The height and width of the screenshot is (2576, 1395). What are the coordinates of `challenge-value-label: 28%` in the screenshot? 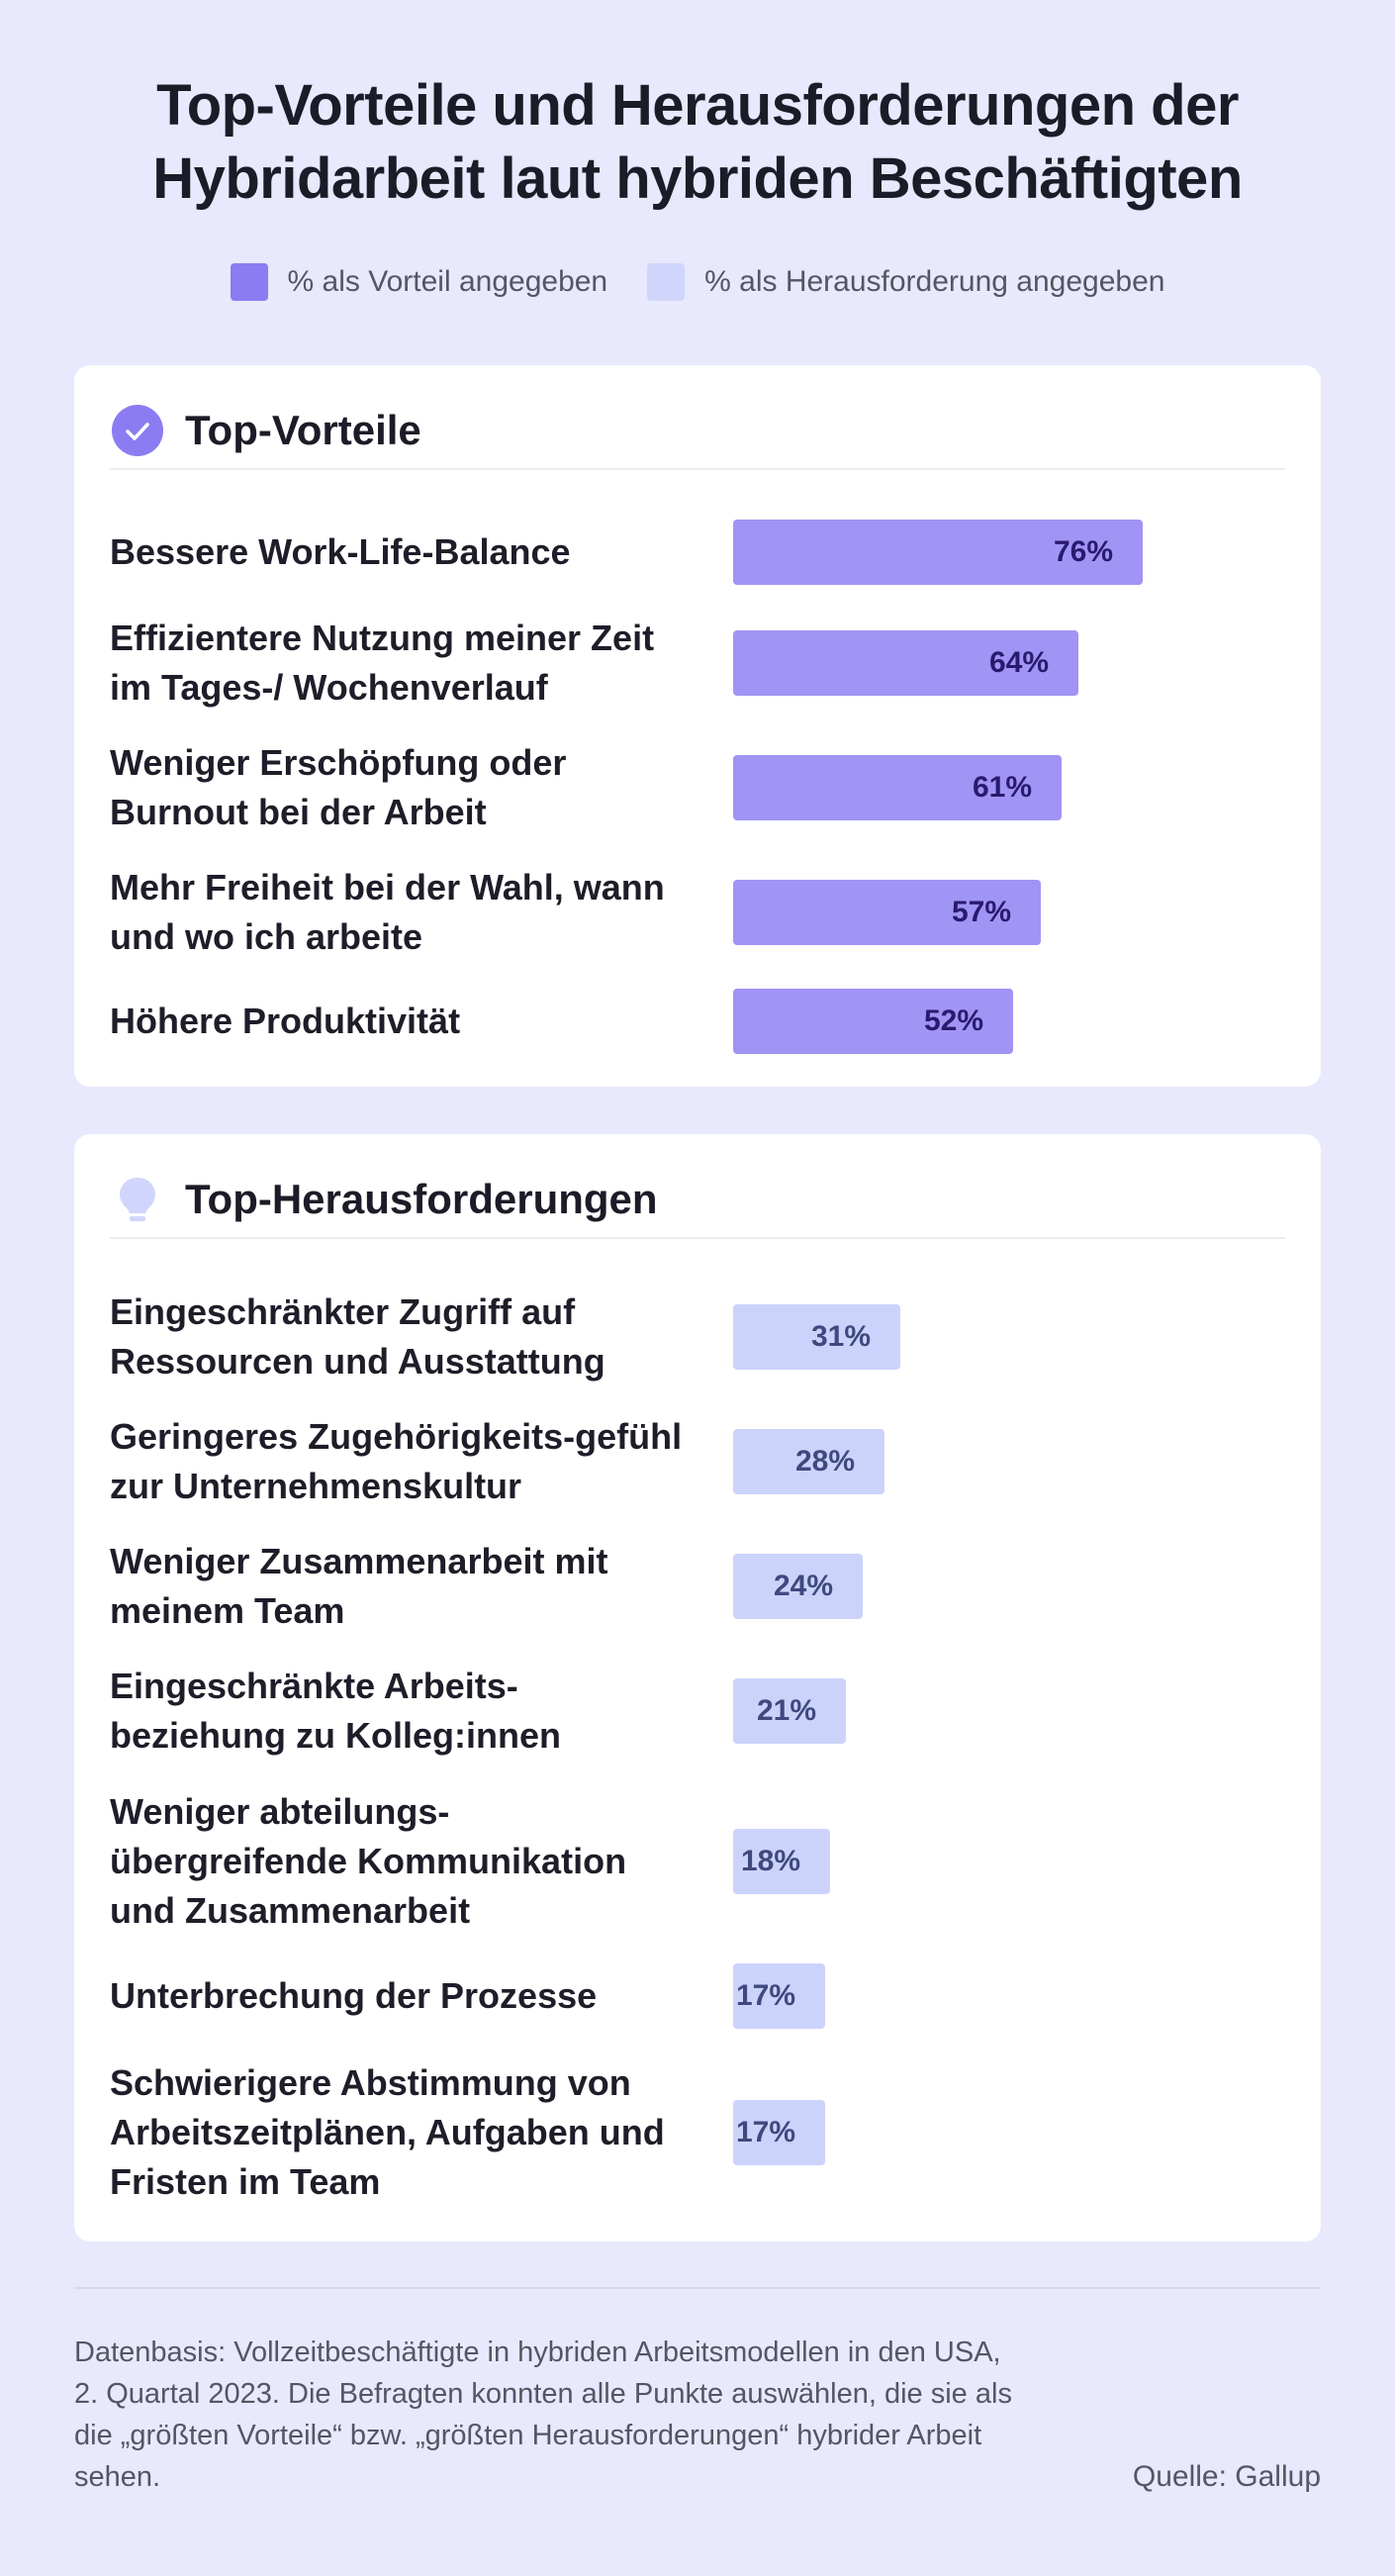 It's located at (825, 1462).